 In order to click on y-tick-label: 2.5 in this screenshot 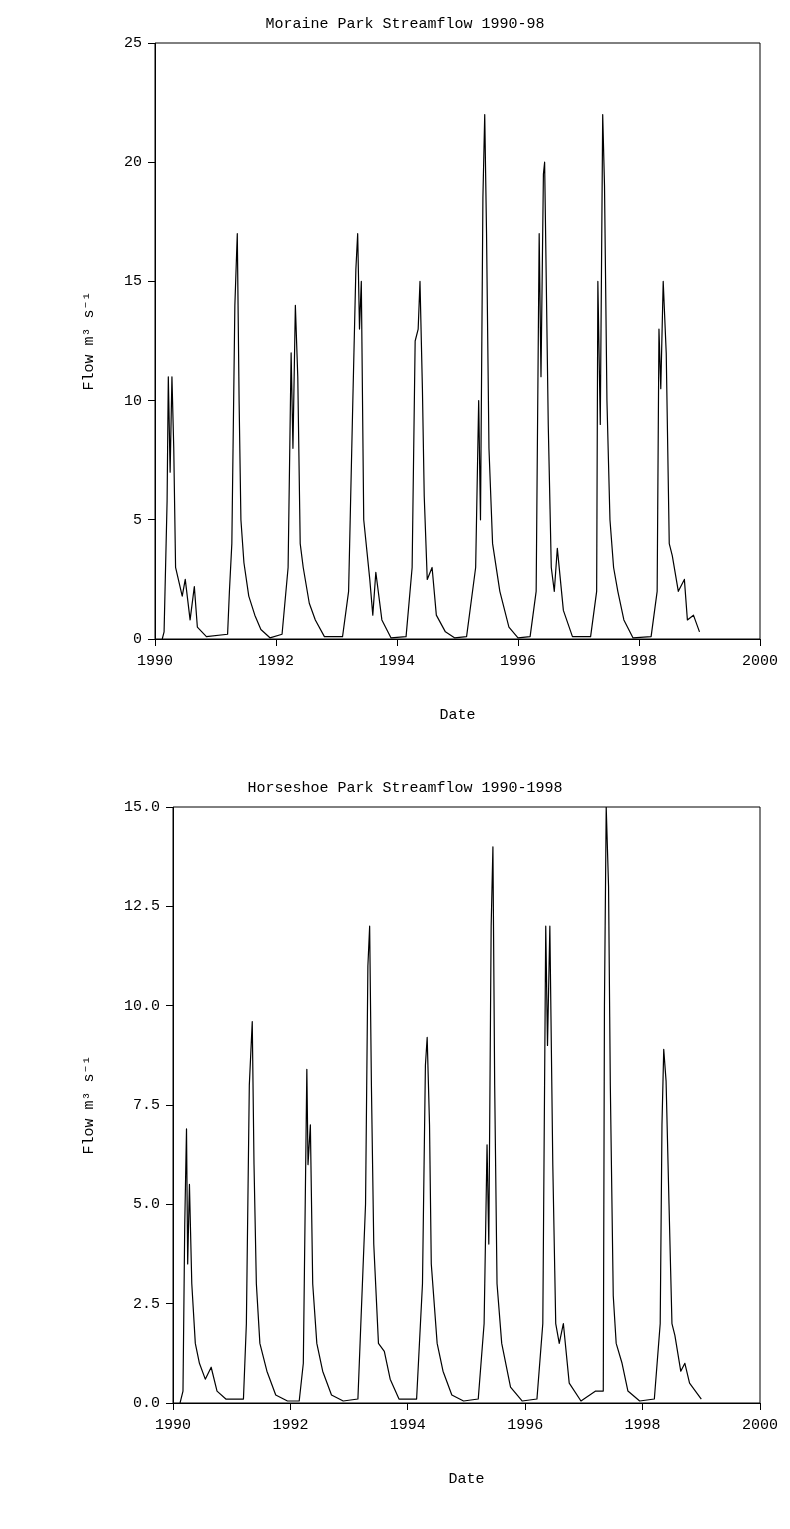, I will do `click(146, 1304)`.